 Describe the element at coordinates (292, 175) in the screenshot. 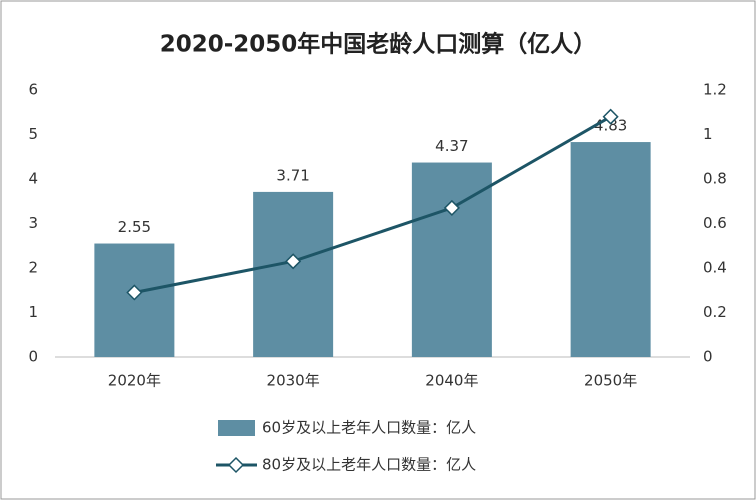

I see `data-label: 3.71` at that location.